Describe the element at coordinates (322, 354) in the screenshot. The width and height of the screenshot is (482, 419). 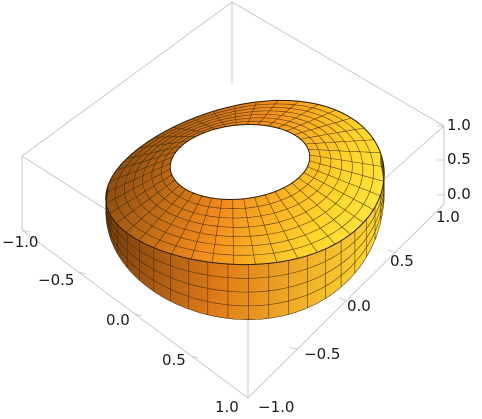
I see `y-tick-label: −0.5` at that location.